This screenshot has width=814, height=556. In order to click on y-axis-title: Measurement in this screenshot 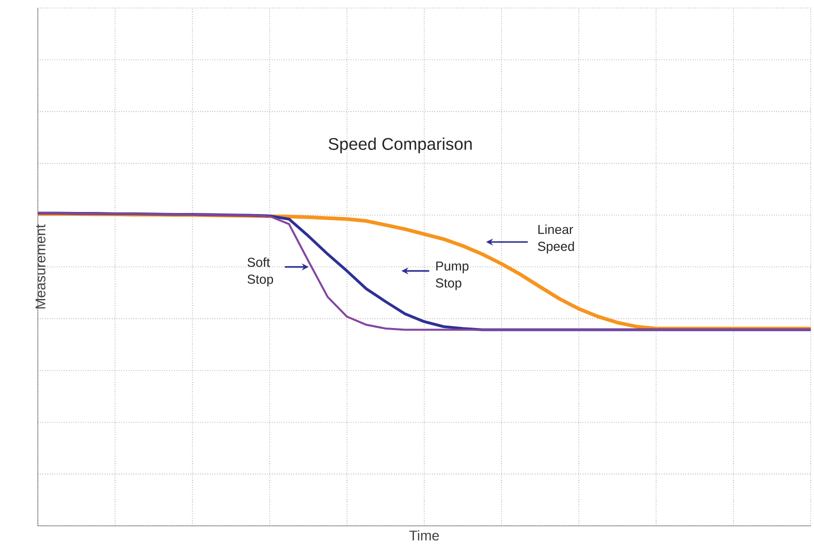, I will do `click(41, 266)`.